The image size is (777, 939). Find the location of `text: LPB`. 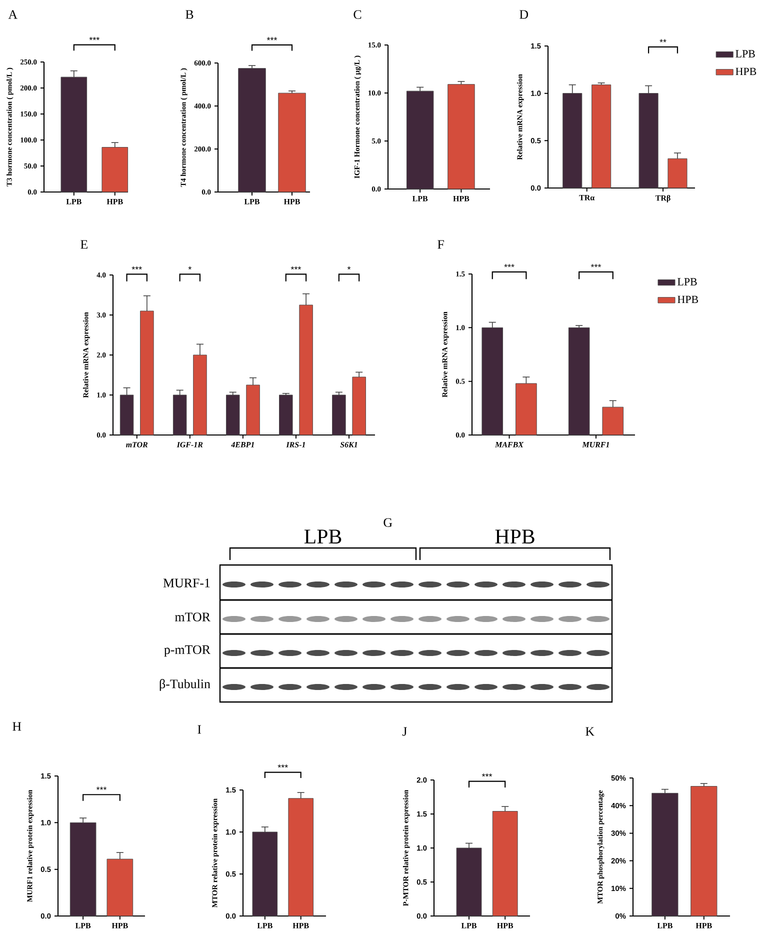

text: LPB is located at coordinates (323, 537).